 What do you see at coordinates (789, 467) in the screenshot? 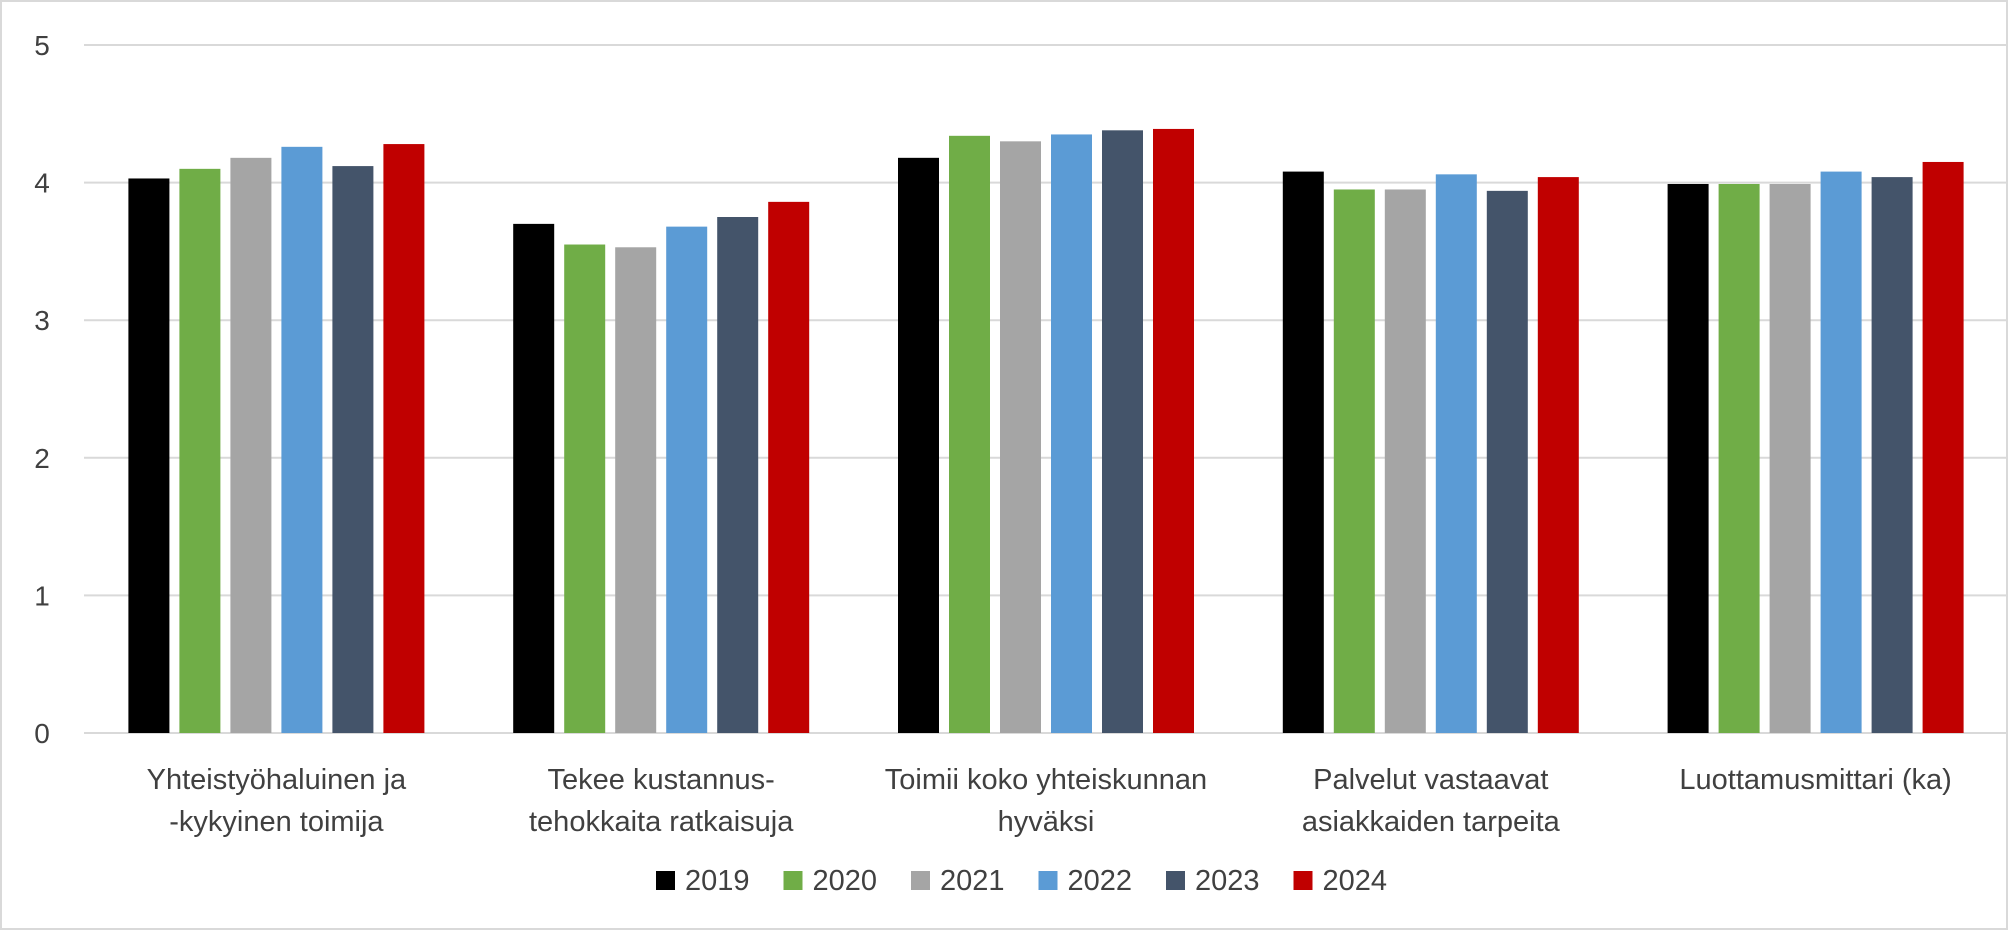
I see `bar-2024-cat2` at bounding box center [789, 467].